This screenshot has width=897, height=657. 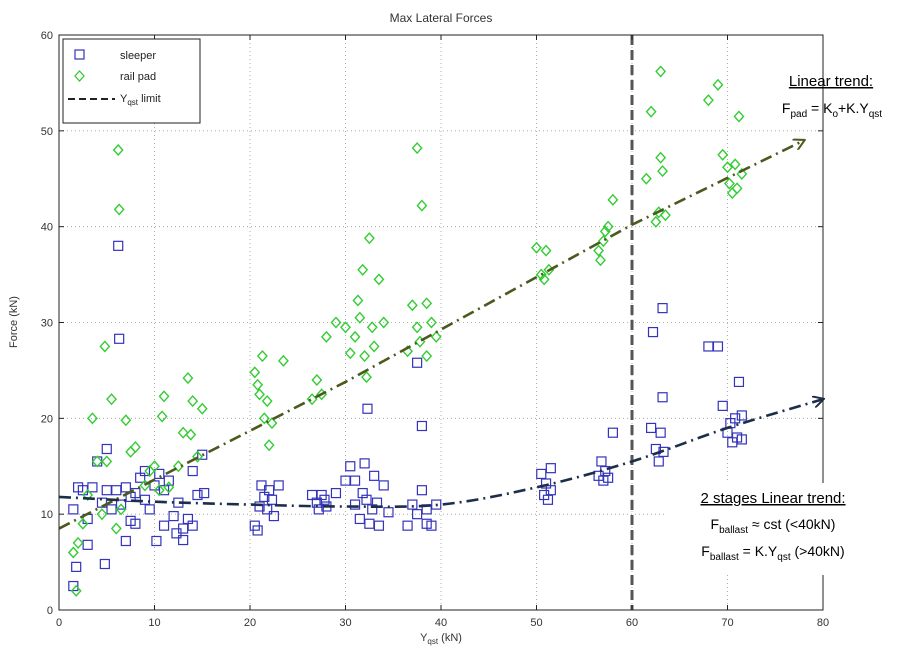 I want to click on legend: sleeper rail pad Yqst limit, so click(x=131, y=81).